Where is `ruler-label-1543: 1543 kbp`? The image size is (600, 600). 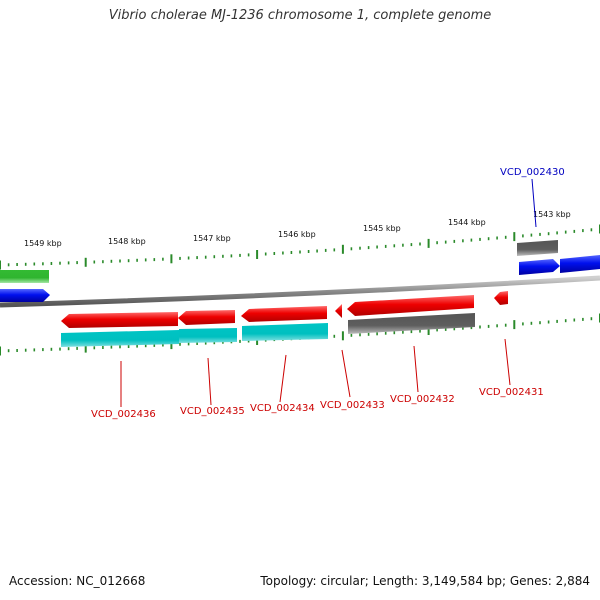 ruler-label-1543: 1543 kbp is located at coordinates (552, 214).